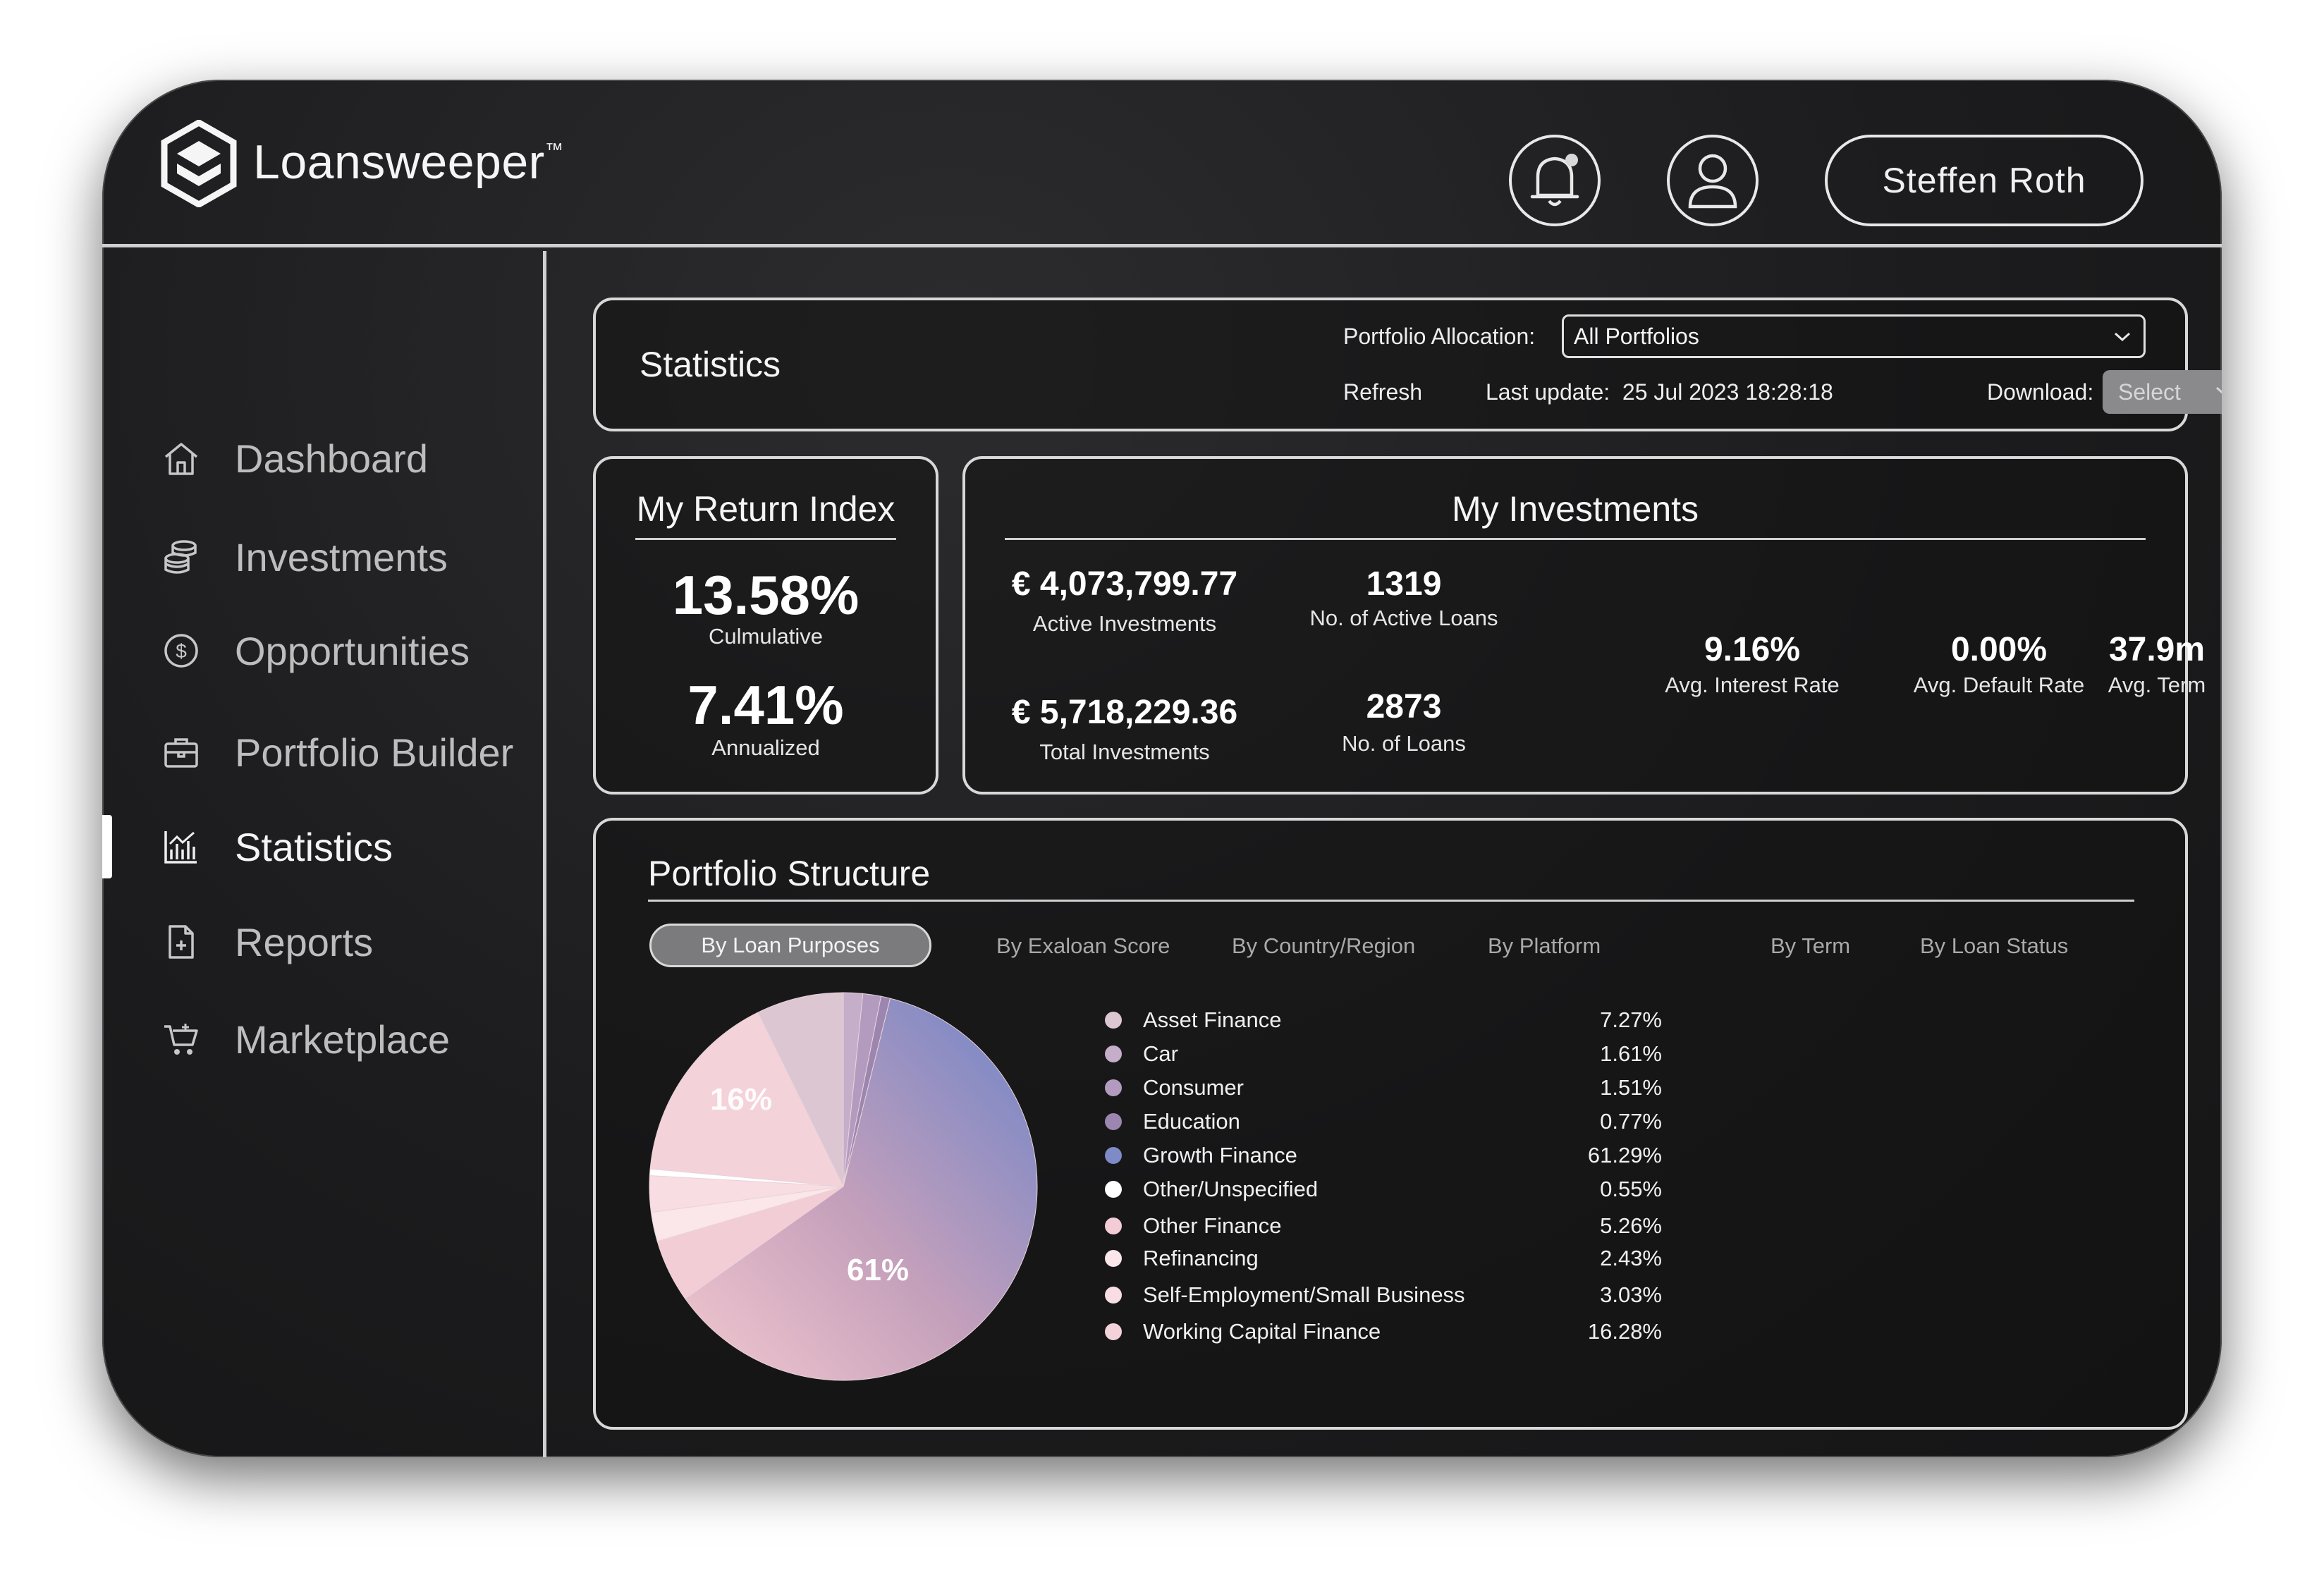  I want to click on brand-name: Loansweeper™, so click(408, 162).